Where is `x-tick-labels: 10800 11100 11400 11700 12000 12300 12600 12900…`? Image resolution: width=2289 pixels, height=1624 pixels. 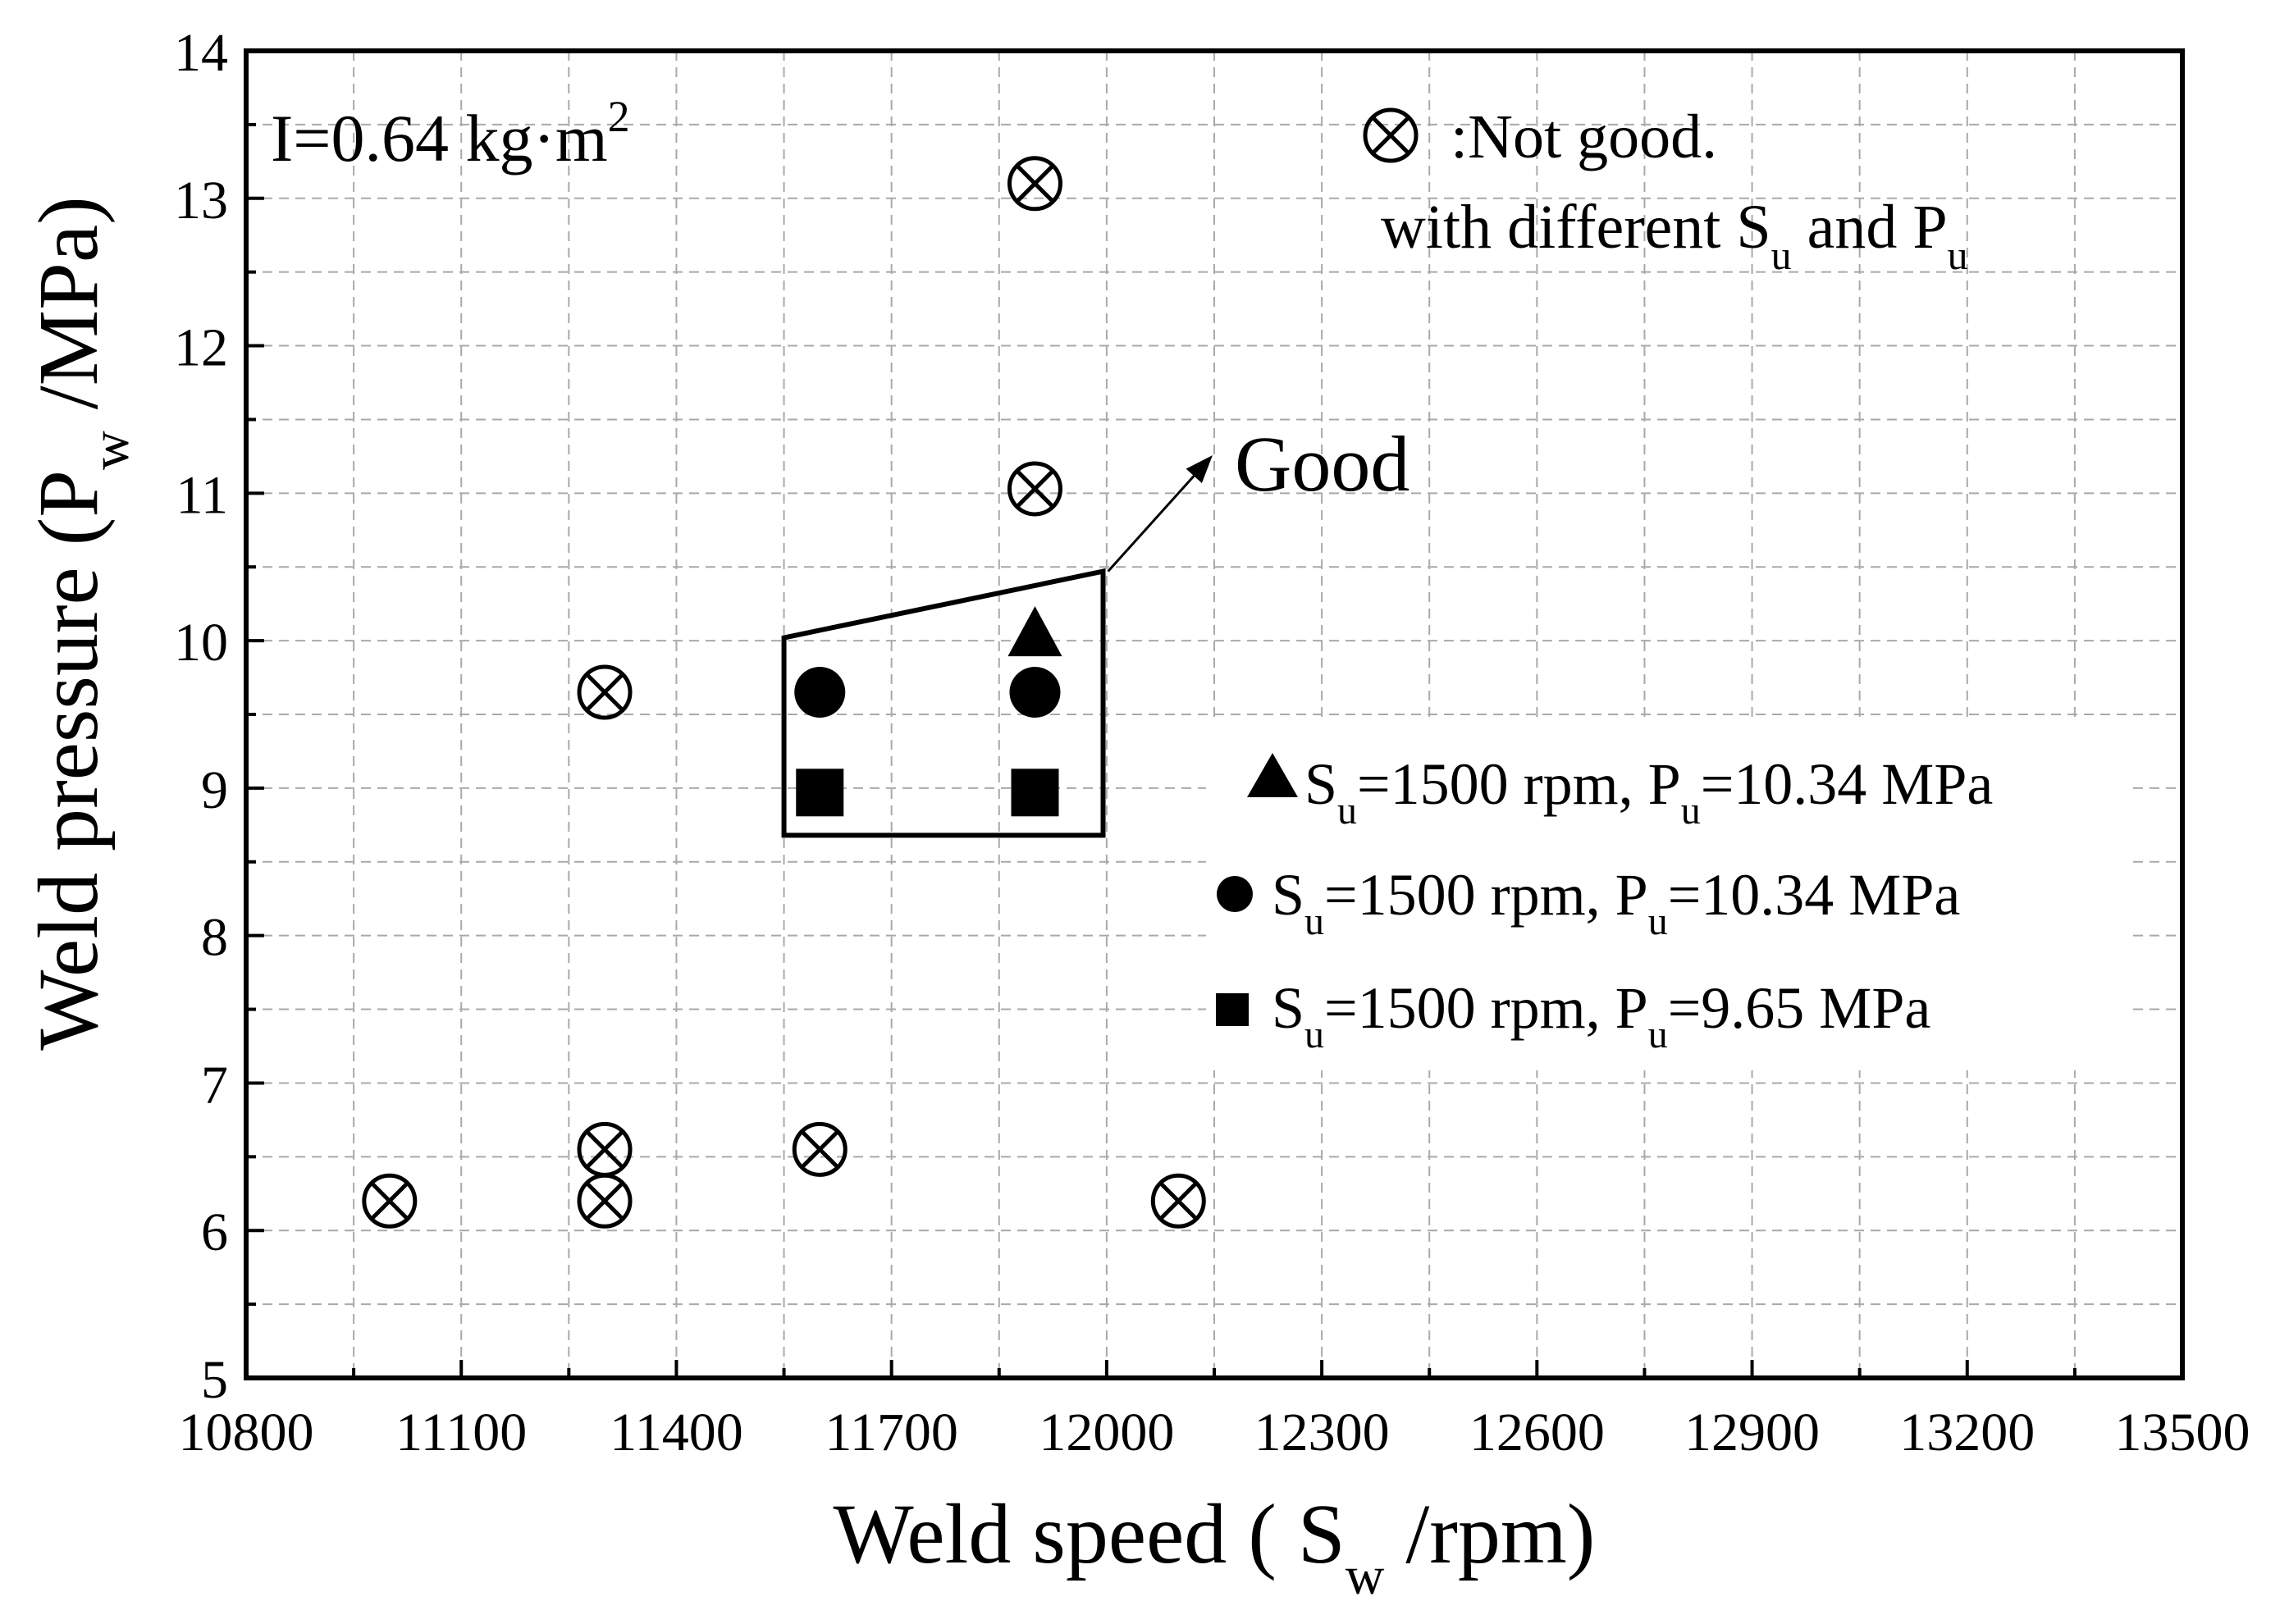
x-tick-labels: 10800 11100 11400 11700 12000 12300 12600 12900… is located at coordinates (1214, 1432).